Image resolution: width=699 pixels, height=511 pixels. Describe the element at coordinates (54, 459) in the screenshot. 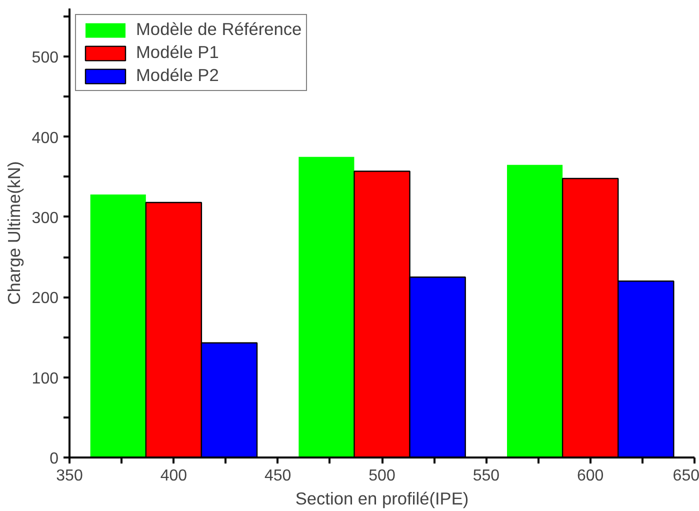

I see `y-tick-label: 0` at that location.